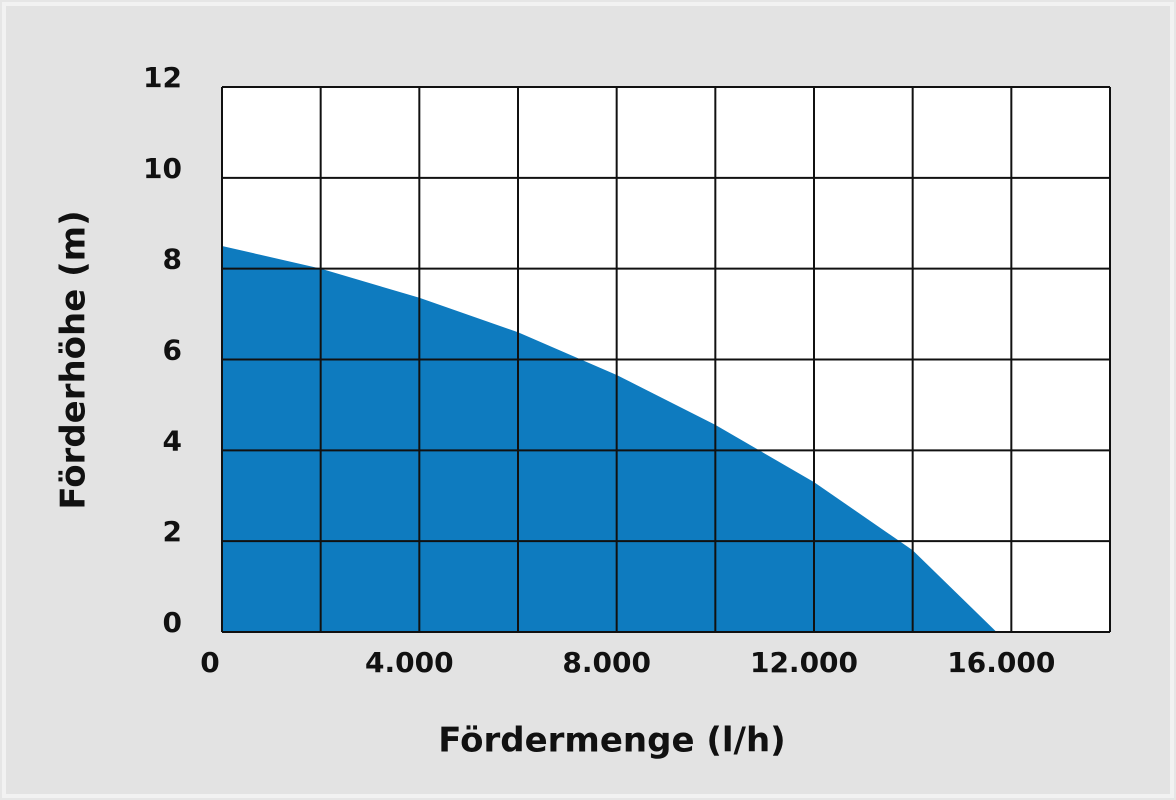 The image size is (1176, 800). I want to click on y-tick-label: 6, so click(172, 350).